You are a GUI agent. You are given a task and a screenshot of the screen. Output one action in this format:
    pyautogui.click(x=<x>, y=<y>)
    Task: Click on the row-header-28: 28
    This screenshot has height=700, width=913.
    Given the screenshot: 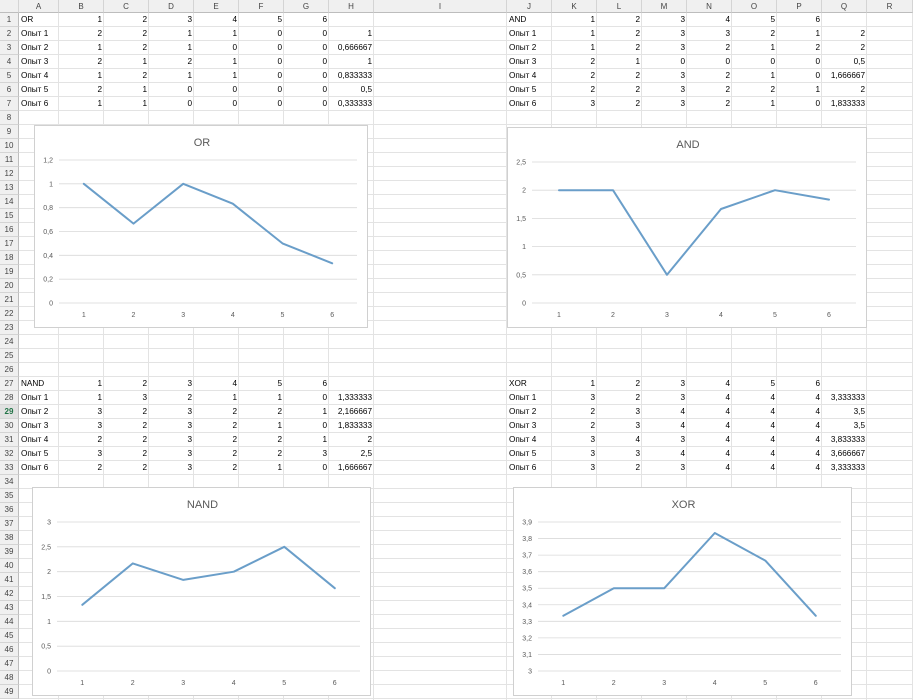 What is the action you would take?
    pyautogui.click(x=9, y=398)
    